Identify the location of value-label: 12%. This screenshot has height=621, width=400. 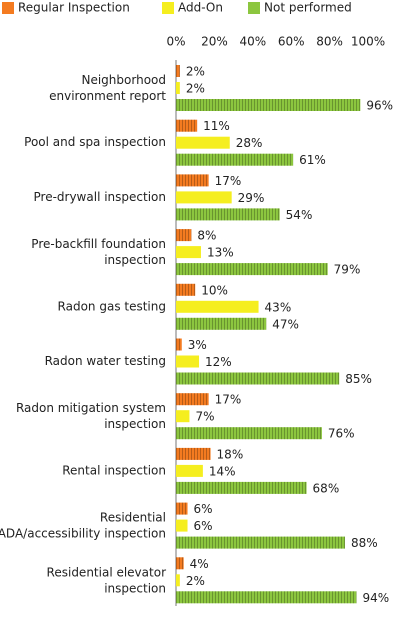
(218, 362).